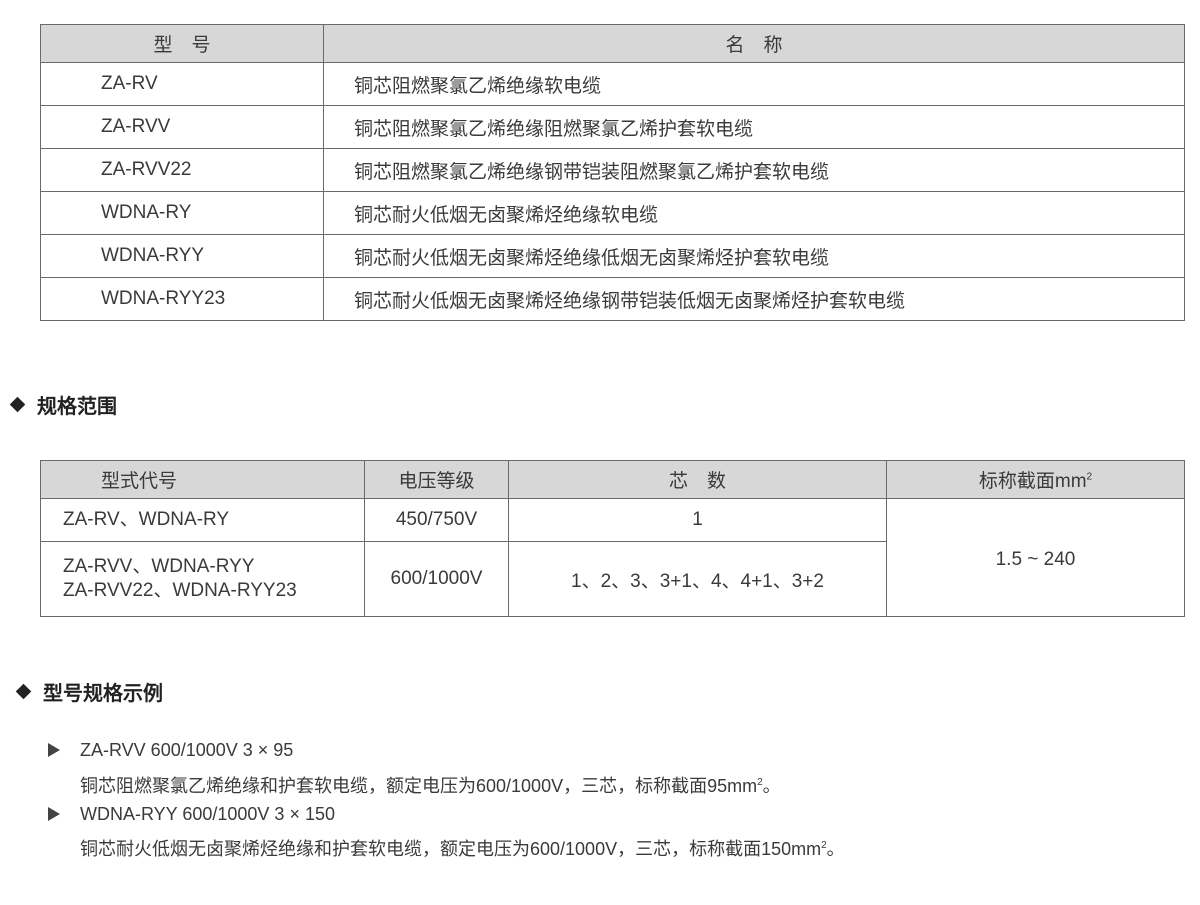 This screenshot has width=1200, height=905. I want to click on example-code: ZA-RVV 600/1000V 3 × 95, so click(187, 750).